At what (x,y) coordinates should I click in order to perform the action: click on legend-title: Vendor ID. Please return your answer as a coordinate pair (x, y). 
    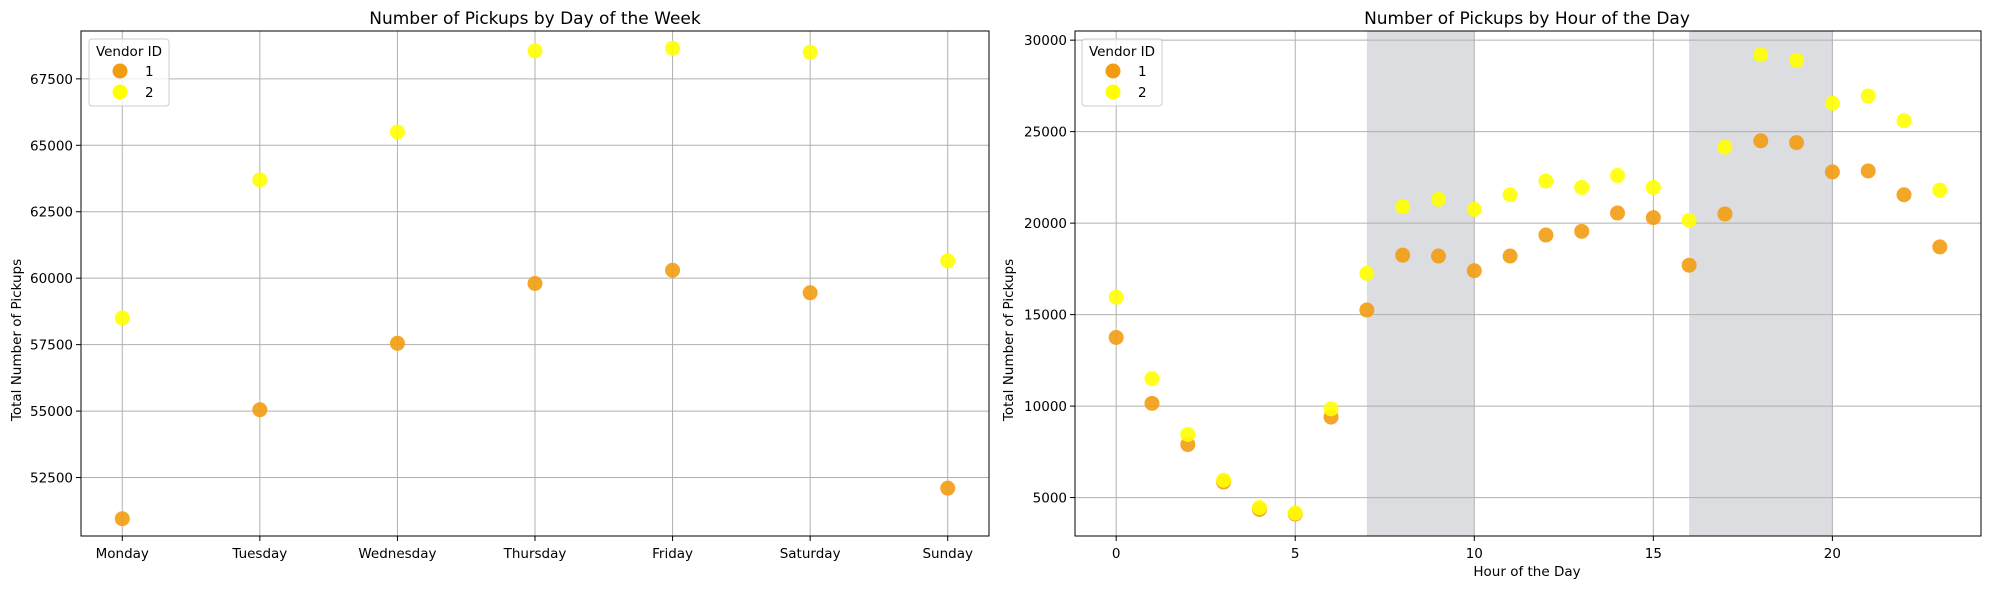
    Looking at the image, I should click on (1122, 52).